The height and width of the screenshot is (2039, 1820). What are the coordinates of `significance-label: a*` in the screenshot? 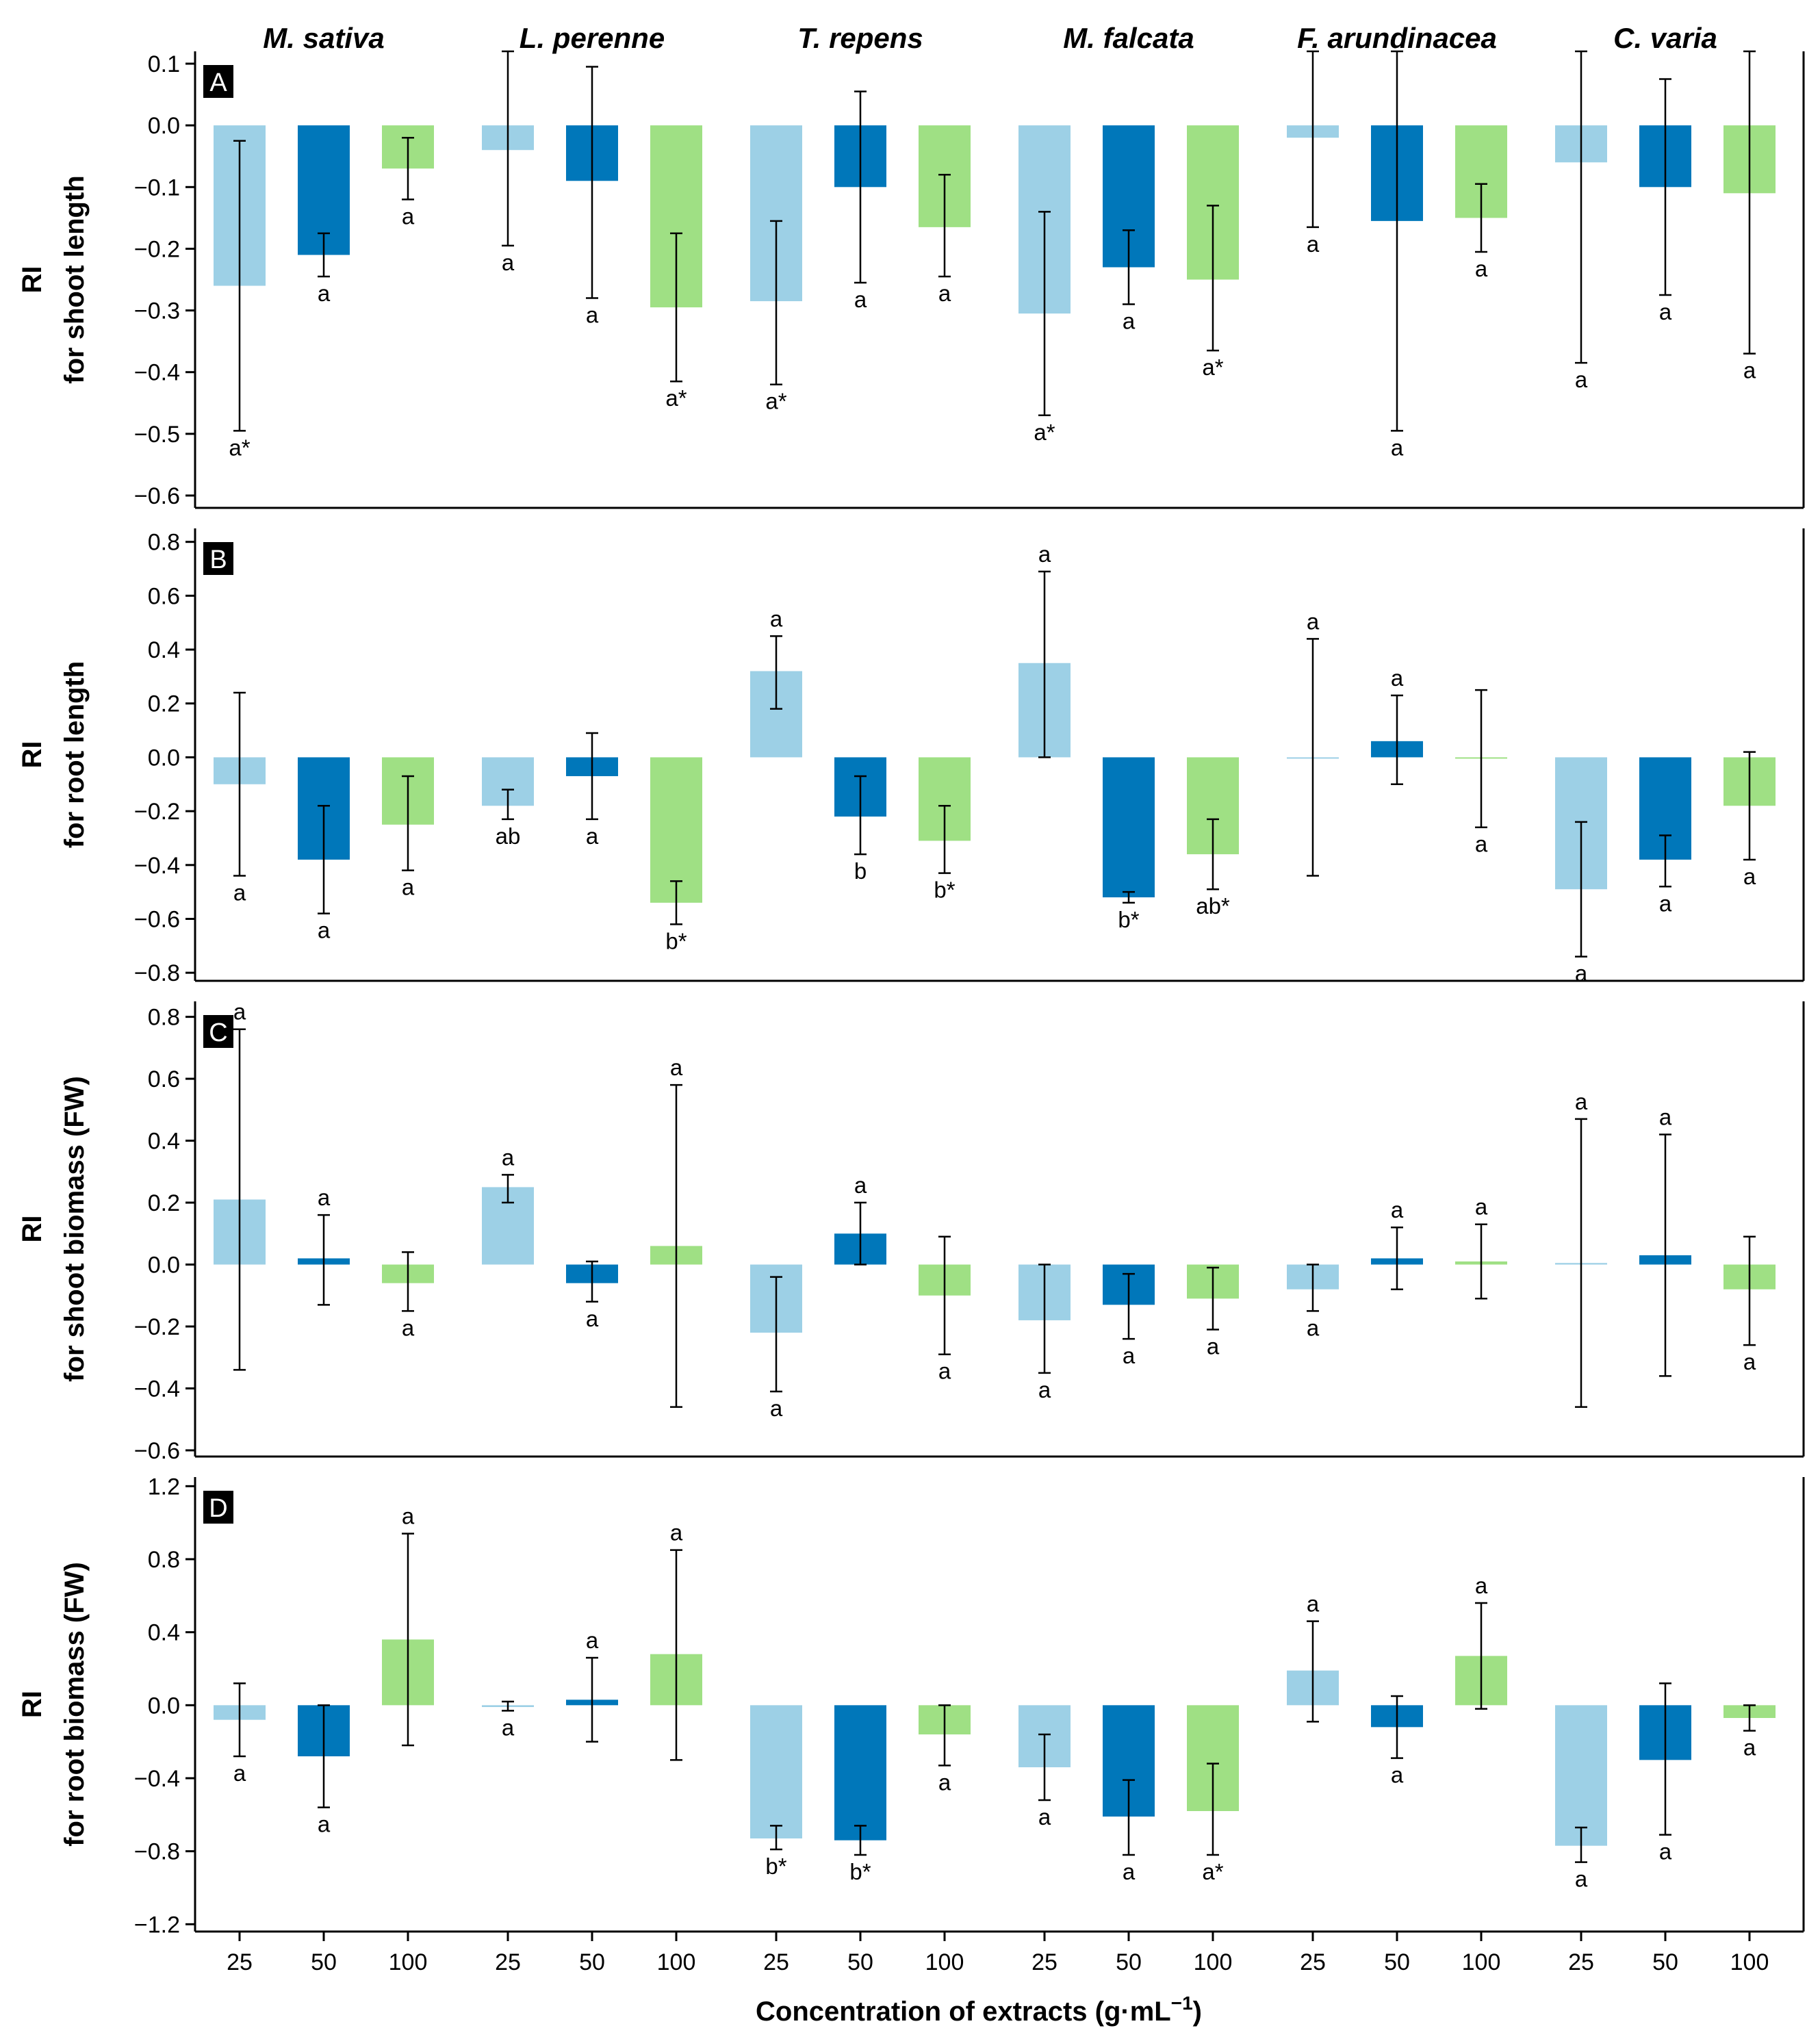 It's located at (676, 398).